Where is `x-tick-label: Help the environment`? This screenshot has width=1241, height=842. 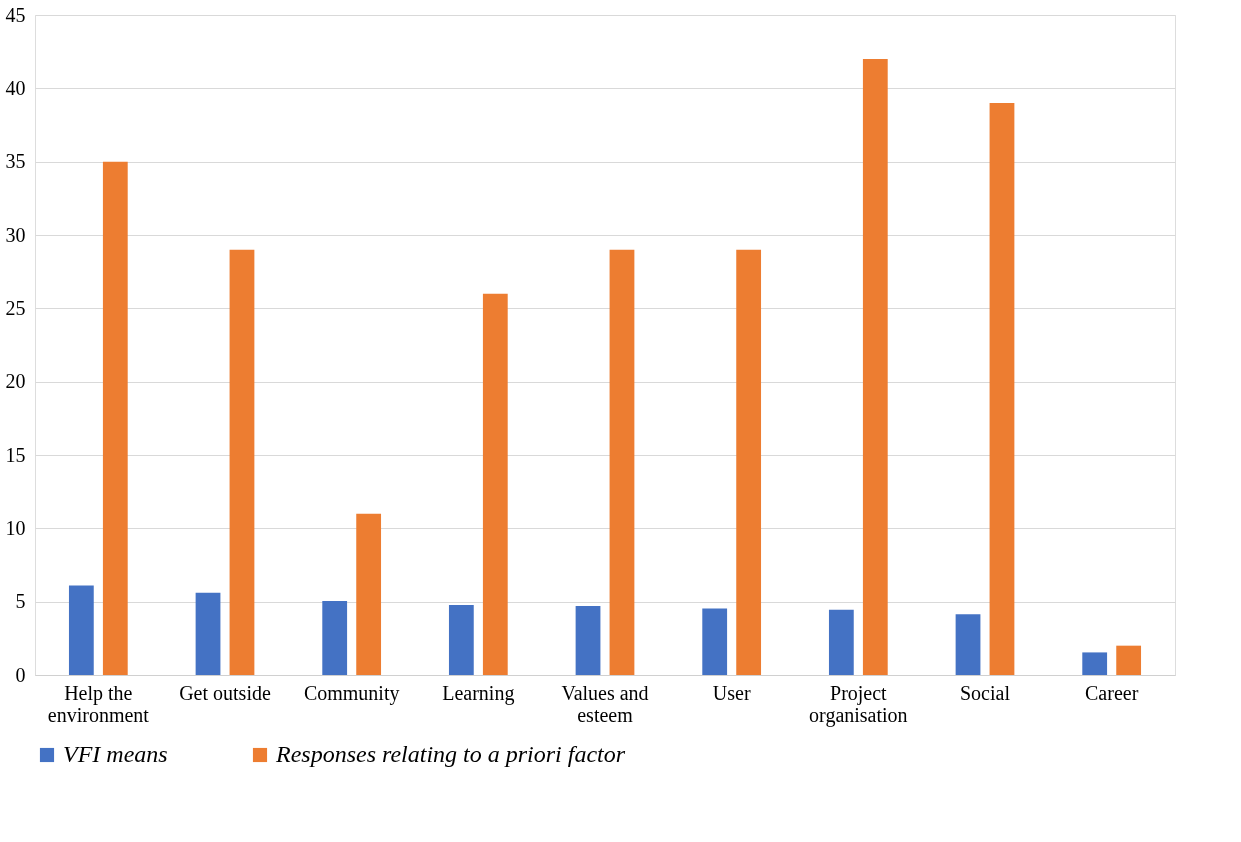
x-tick-label: Help the environment is located at coordinates (98, 703).